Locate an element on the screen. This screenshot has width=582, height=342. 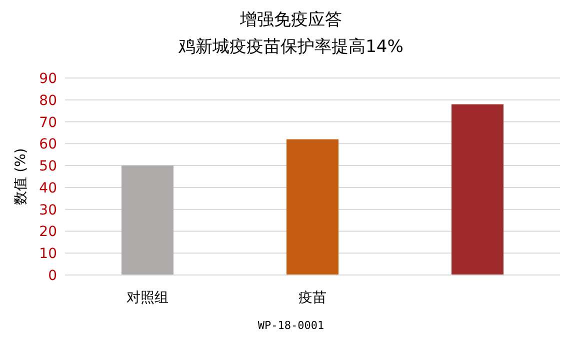
x-tick-label: 疫苗 is located at coordinates (312, 298).